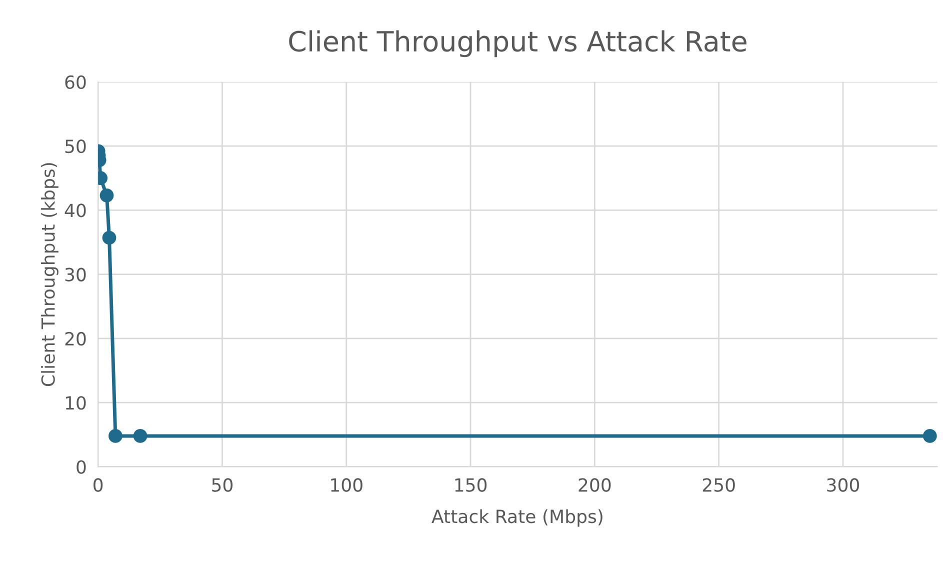 This screenshot has height=561, width=943. I want to click on y-tick-label: 40, so click(75, 211).